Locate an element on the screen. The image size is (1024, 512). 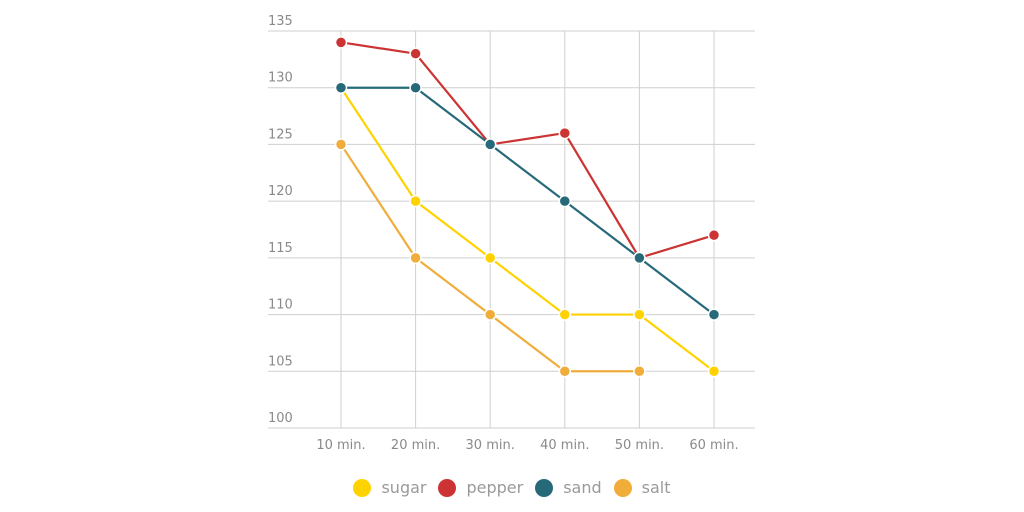
legend-label: sugar is located at coordinates (404, 487).